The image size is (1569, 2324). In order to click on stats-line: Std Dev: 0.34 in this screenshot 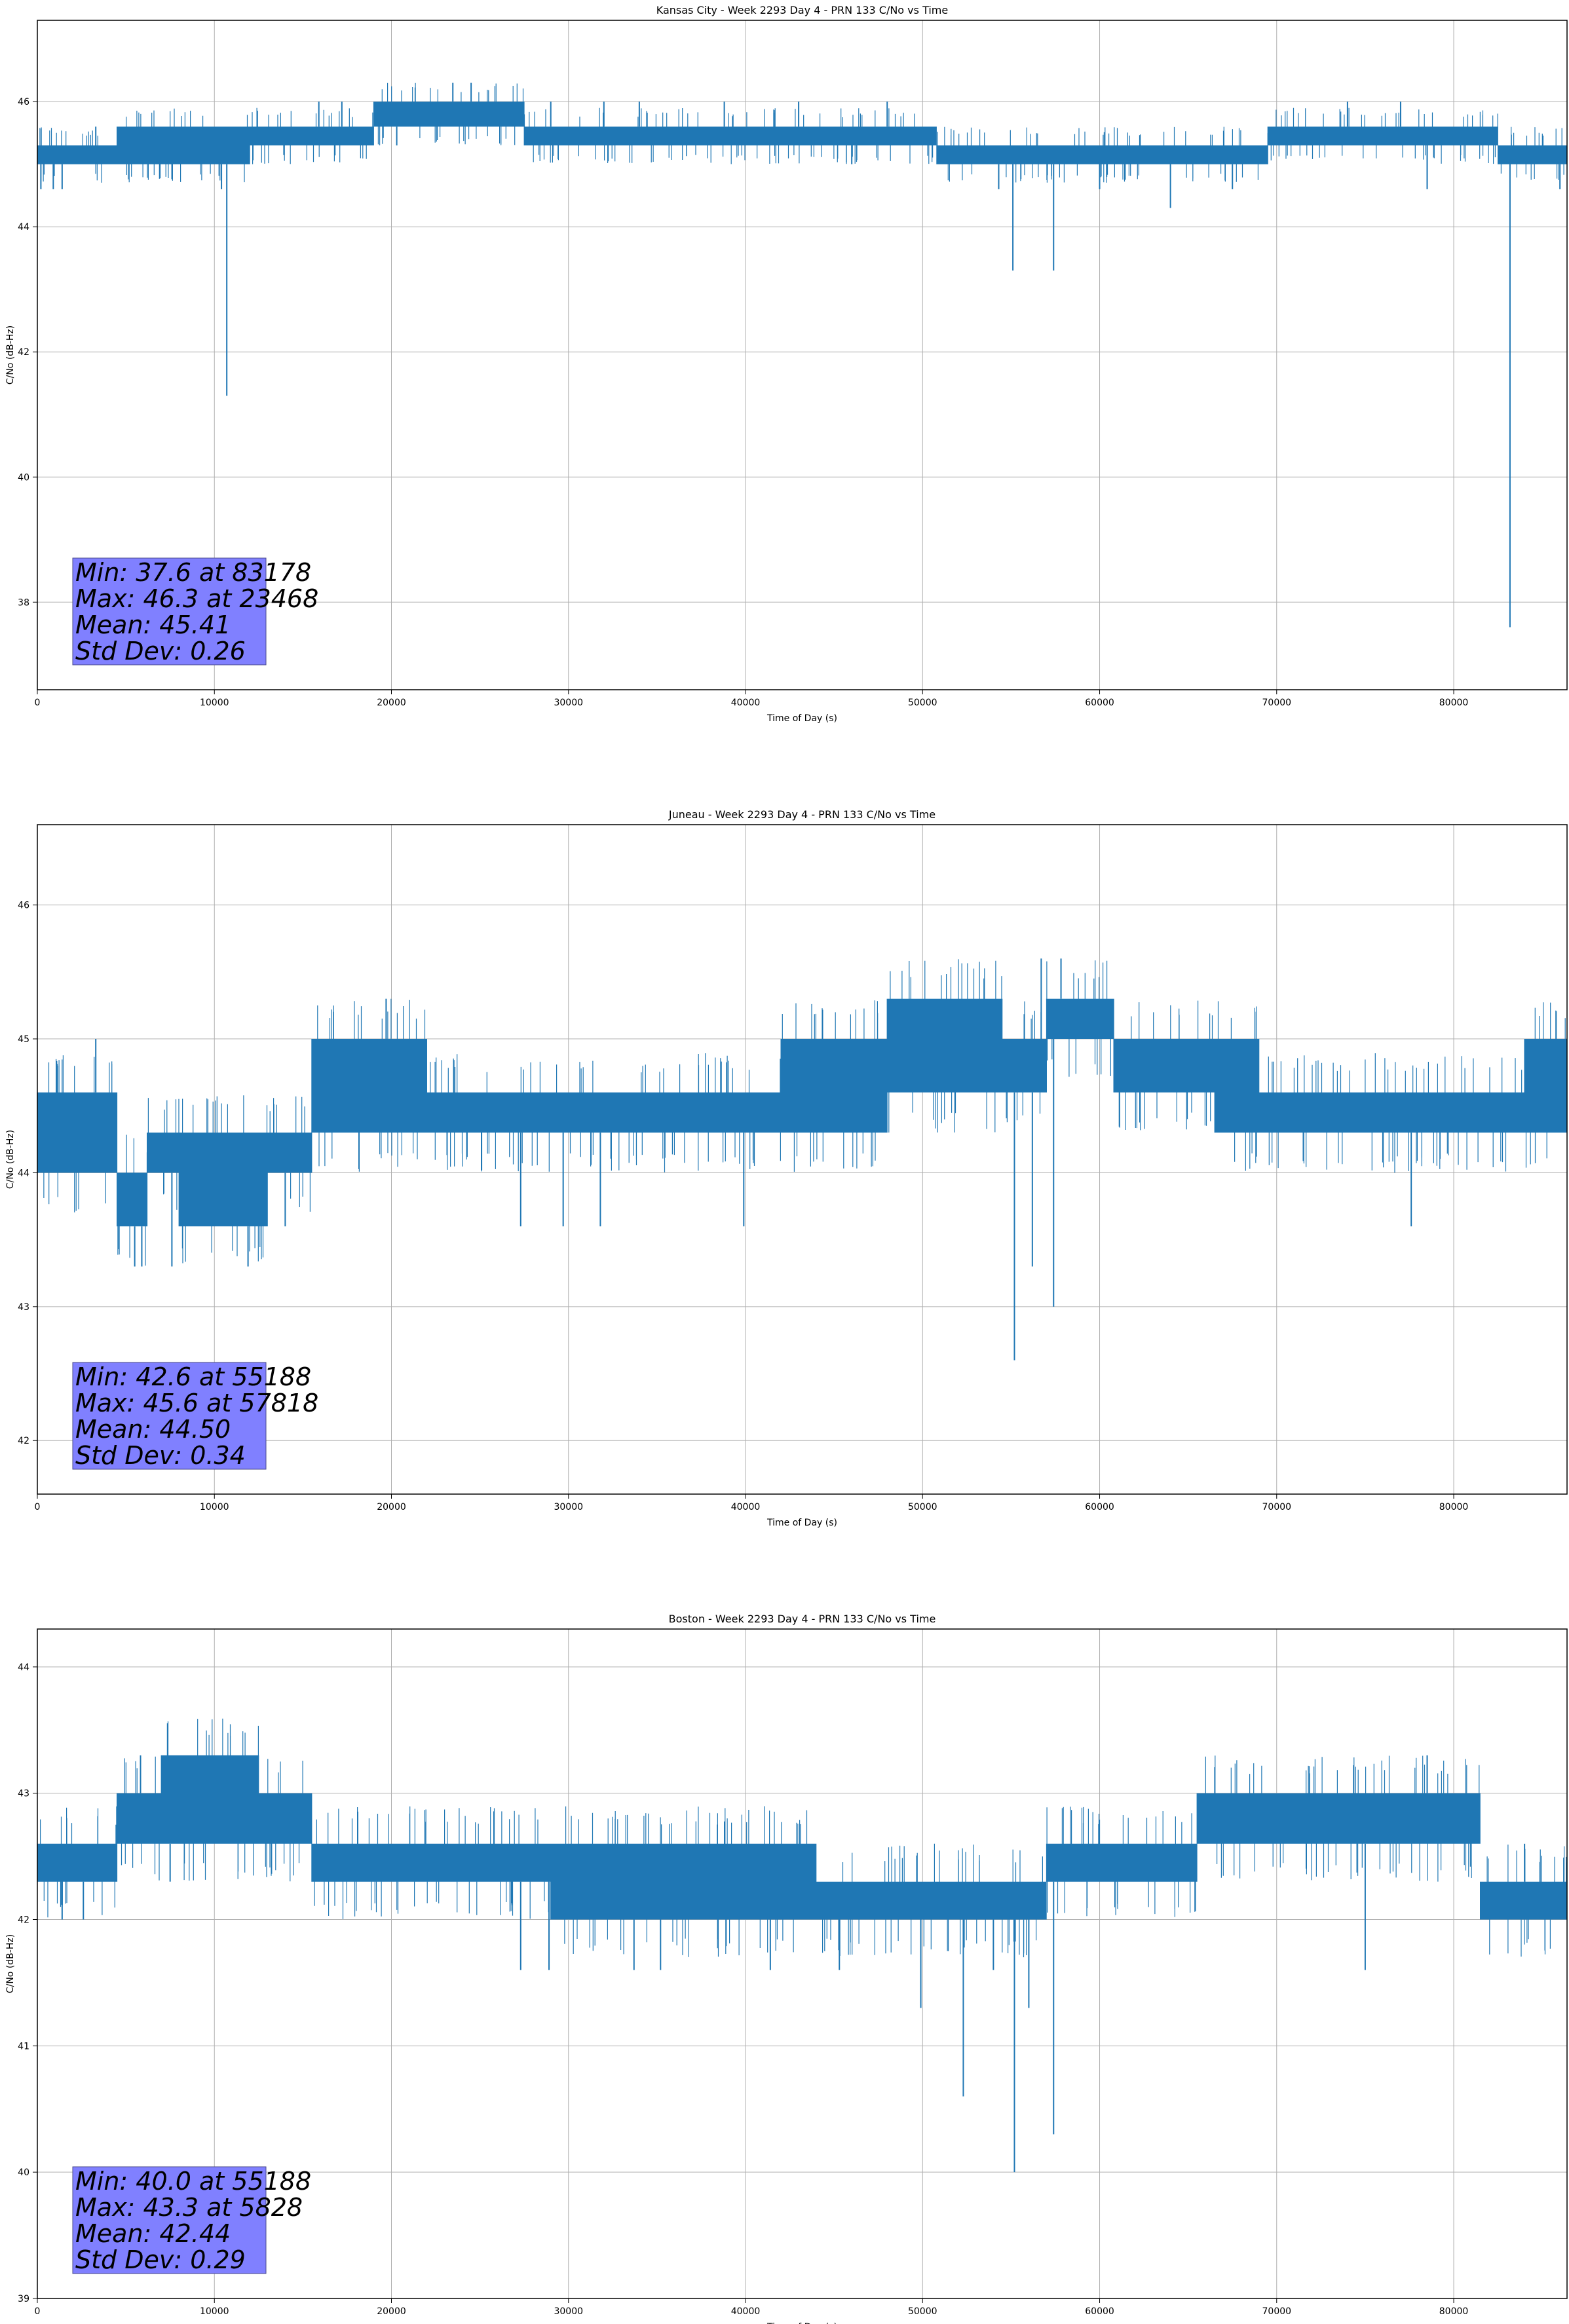, I will do `click(160, 1455)`.